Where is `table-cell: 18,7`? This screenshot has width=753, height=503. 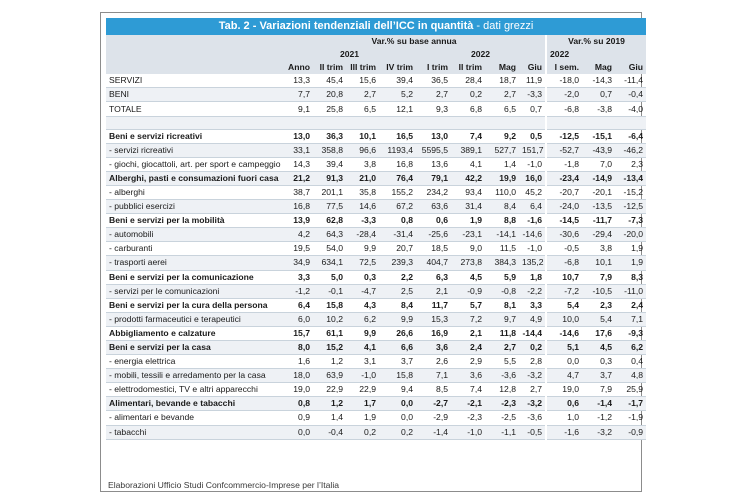 table-cell: 18,7 is located at coordinates (502, 81).